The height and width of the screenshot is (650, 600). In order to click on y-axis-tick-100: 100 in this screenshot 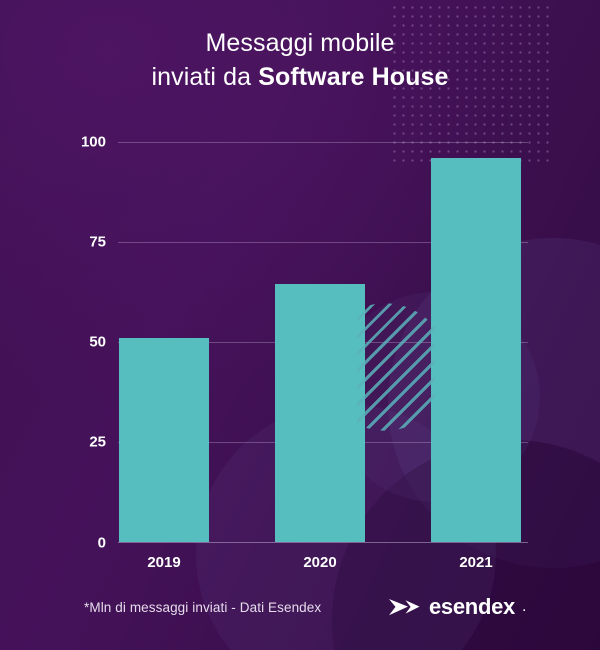, I will do `click(93, 142)`.